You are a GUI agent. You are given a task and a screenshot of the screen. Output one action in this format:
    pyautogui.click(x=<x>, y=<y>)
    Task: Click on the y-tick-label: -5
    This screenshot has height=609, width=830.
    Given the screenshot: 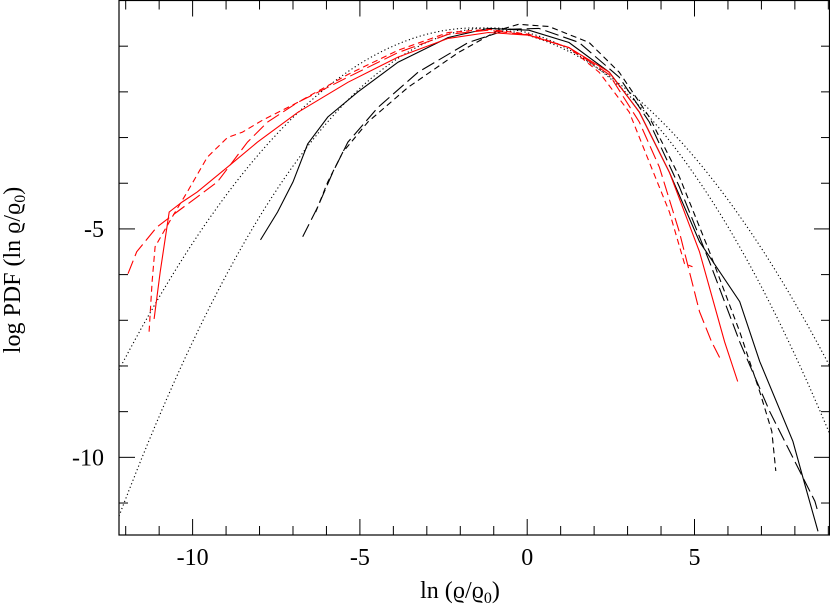 What is the action you would take?
    pyautogui.click(x=94, y=230)
    